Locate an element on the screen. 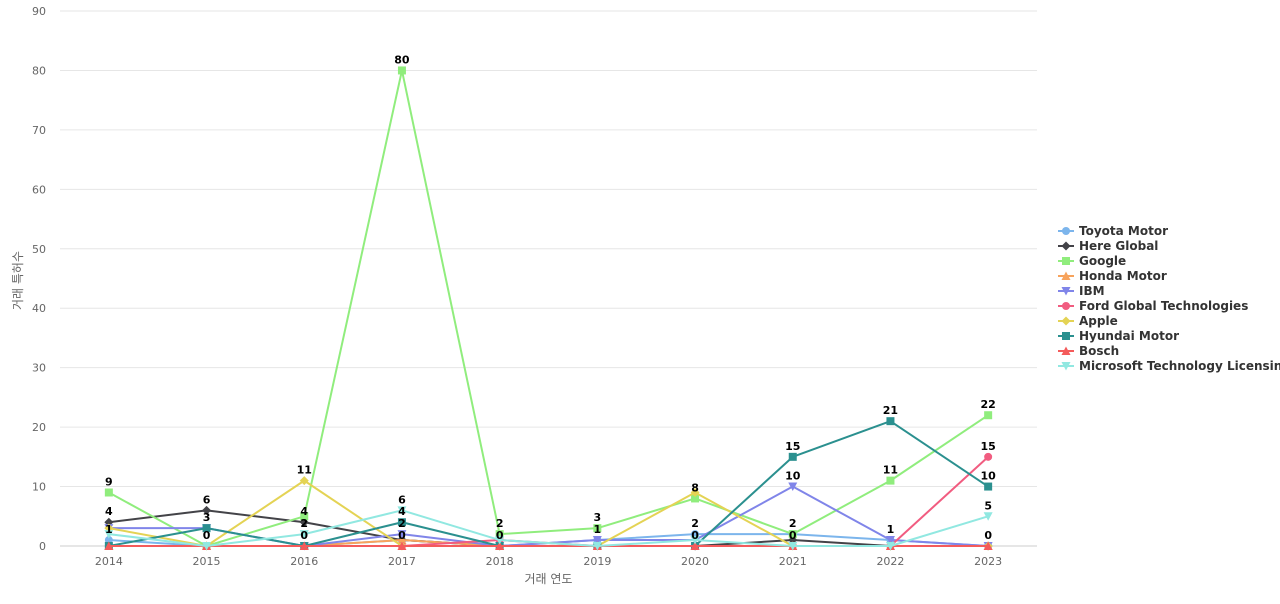 The height and width of the screenshot is (604, 1280). legend-label: Honda Motor is located at coordinates (1123, 276).